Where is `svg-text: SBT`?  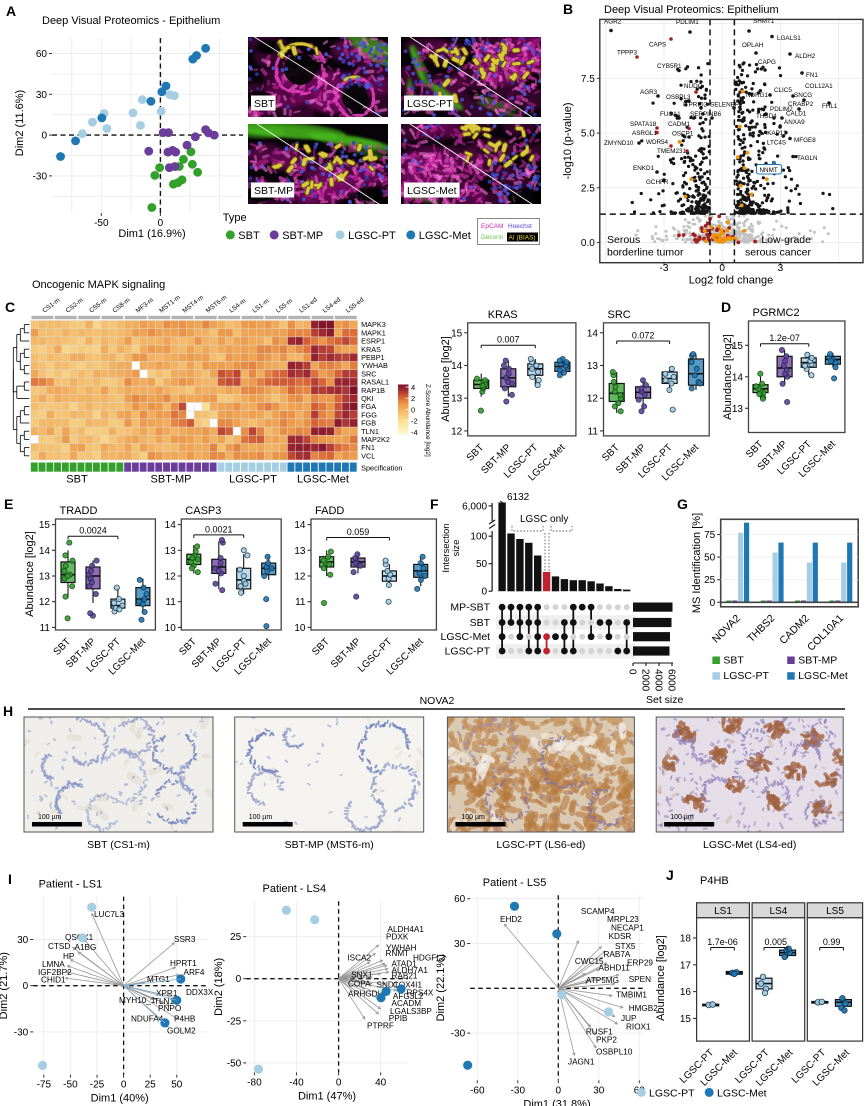
svg-text: SBT is located at coordinates (480, 623).